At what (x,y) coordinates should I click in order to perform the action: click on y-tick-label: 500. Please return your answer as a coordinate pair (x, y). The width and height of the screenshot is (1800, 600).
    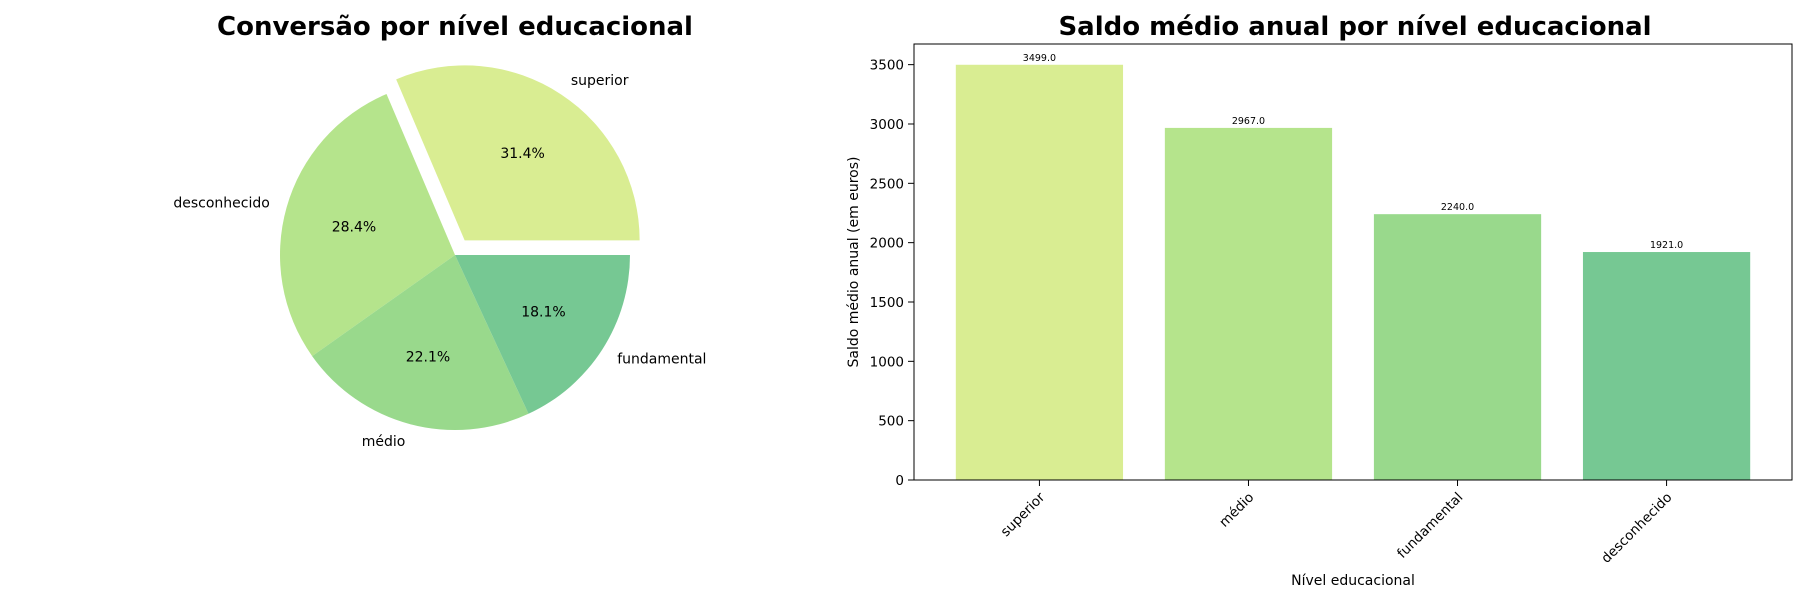
    Looking at the image, I should click on (891, 422).